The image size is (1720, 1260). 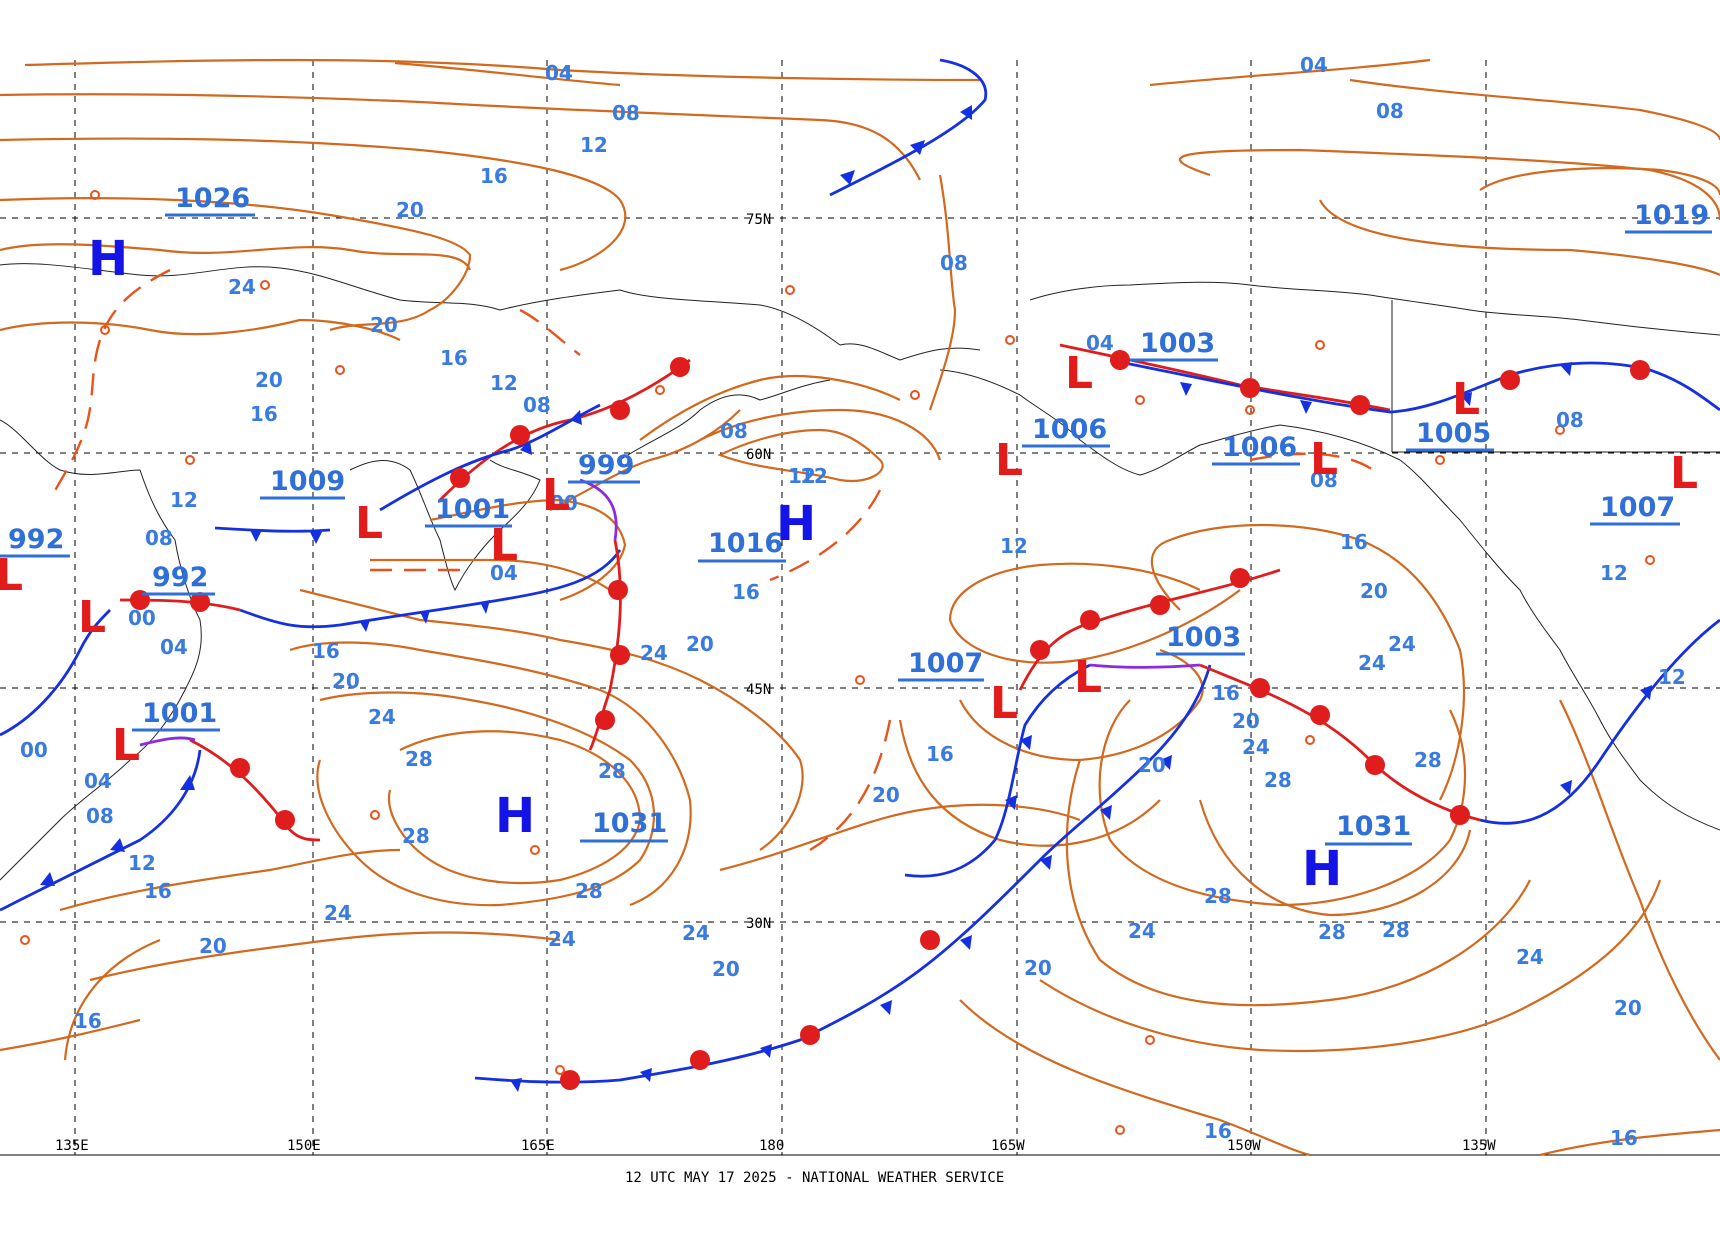 What do you see at coordinates (758, 455) in the screenshot?
I see `lat-label: 60N` at bounding box center [758, 455].